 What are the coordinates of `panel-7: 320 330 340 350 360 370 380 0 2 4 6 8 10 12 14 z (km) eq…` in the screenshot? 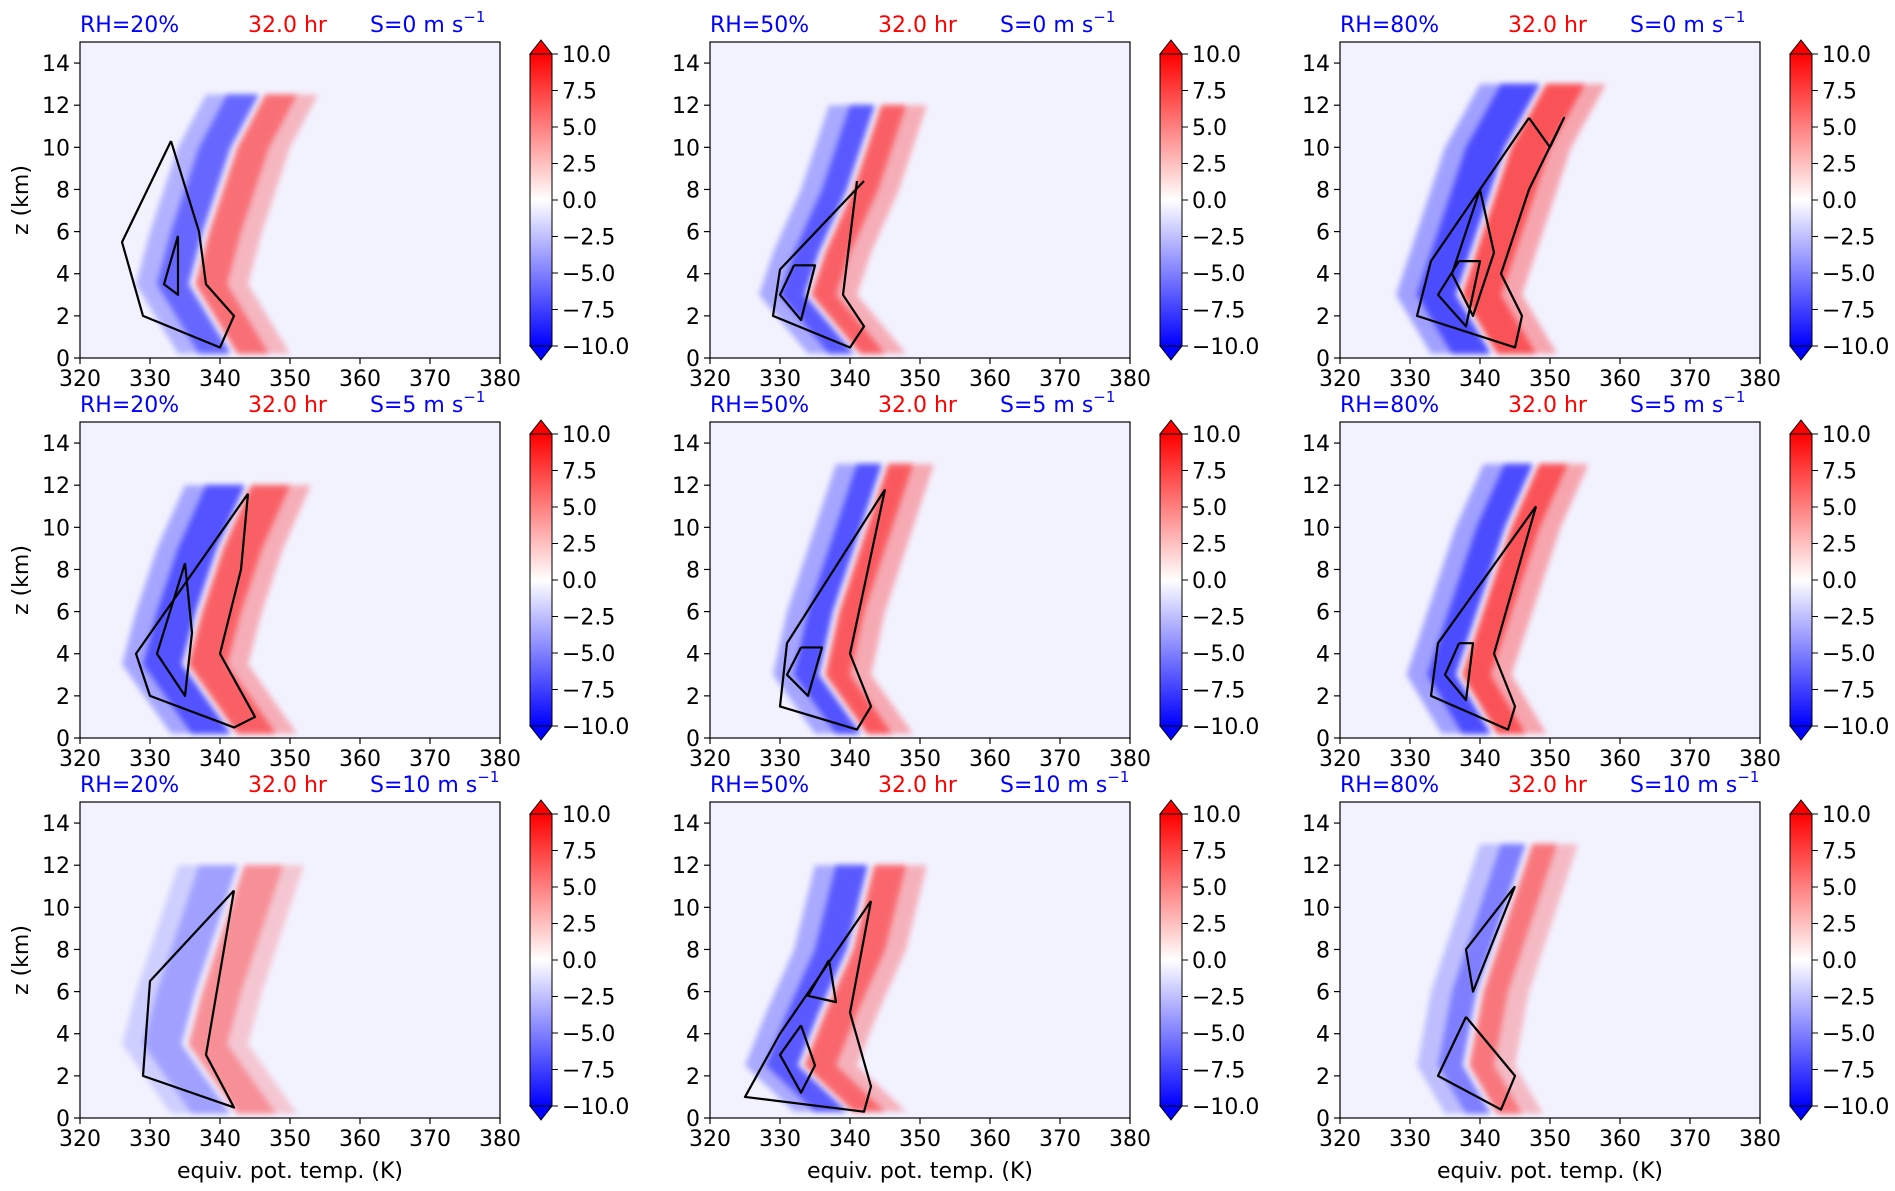 It's located at (319, 976).